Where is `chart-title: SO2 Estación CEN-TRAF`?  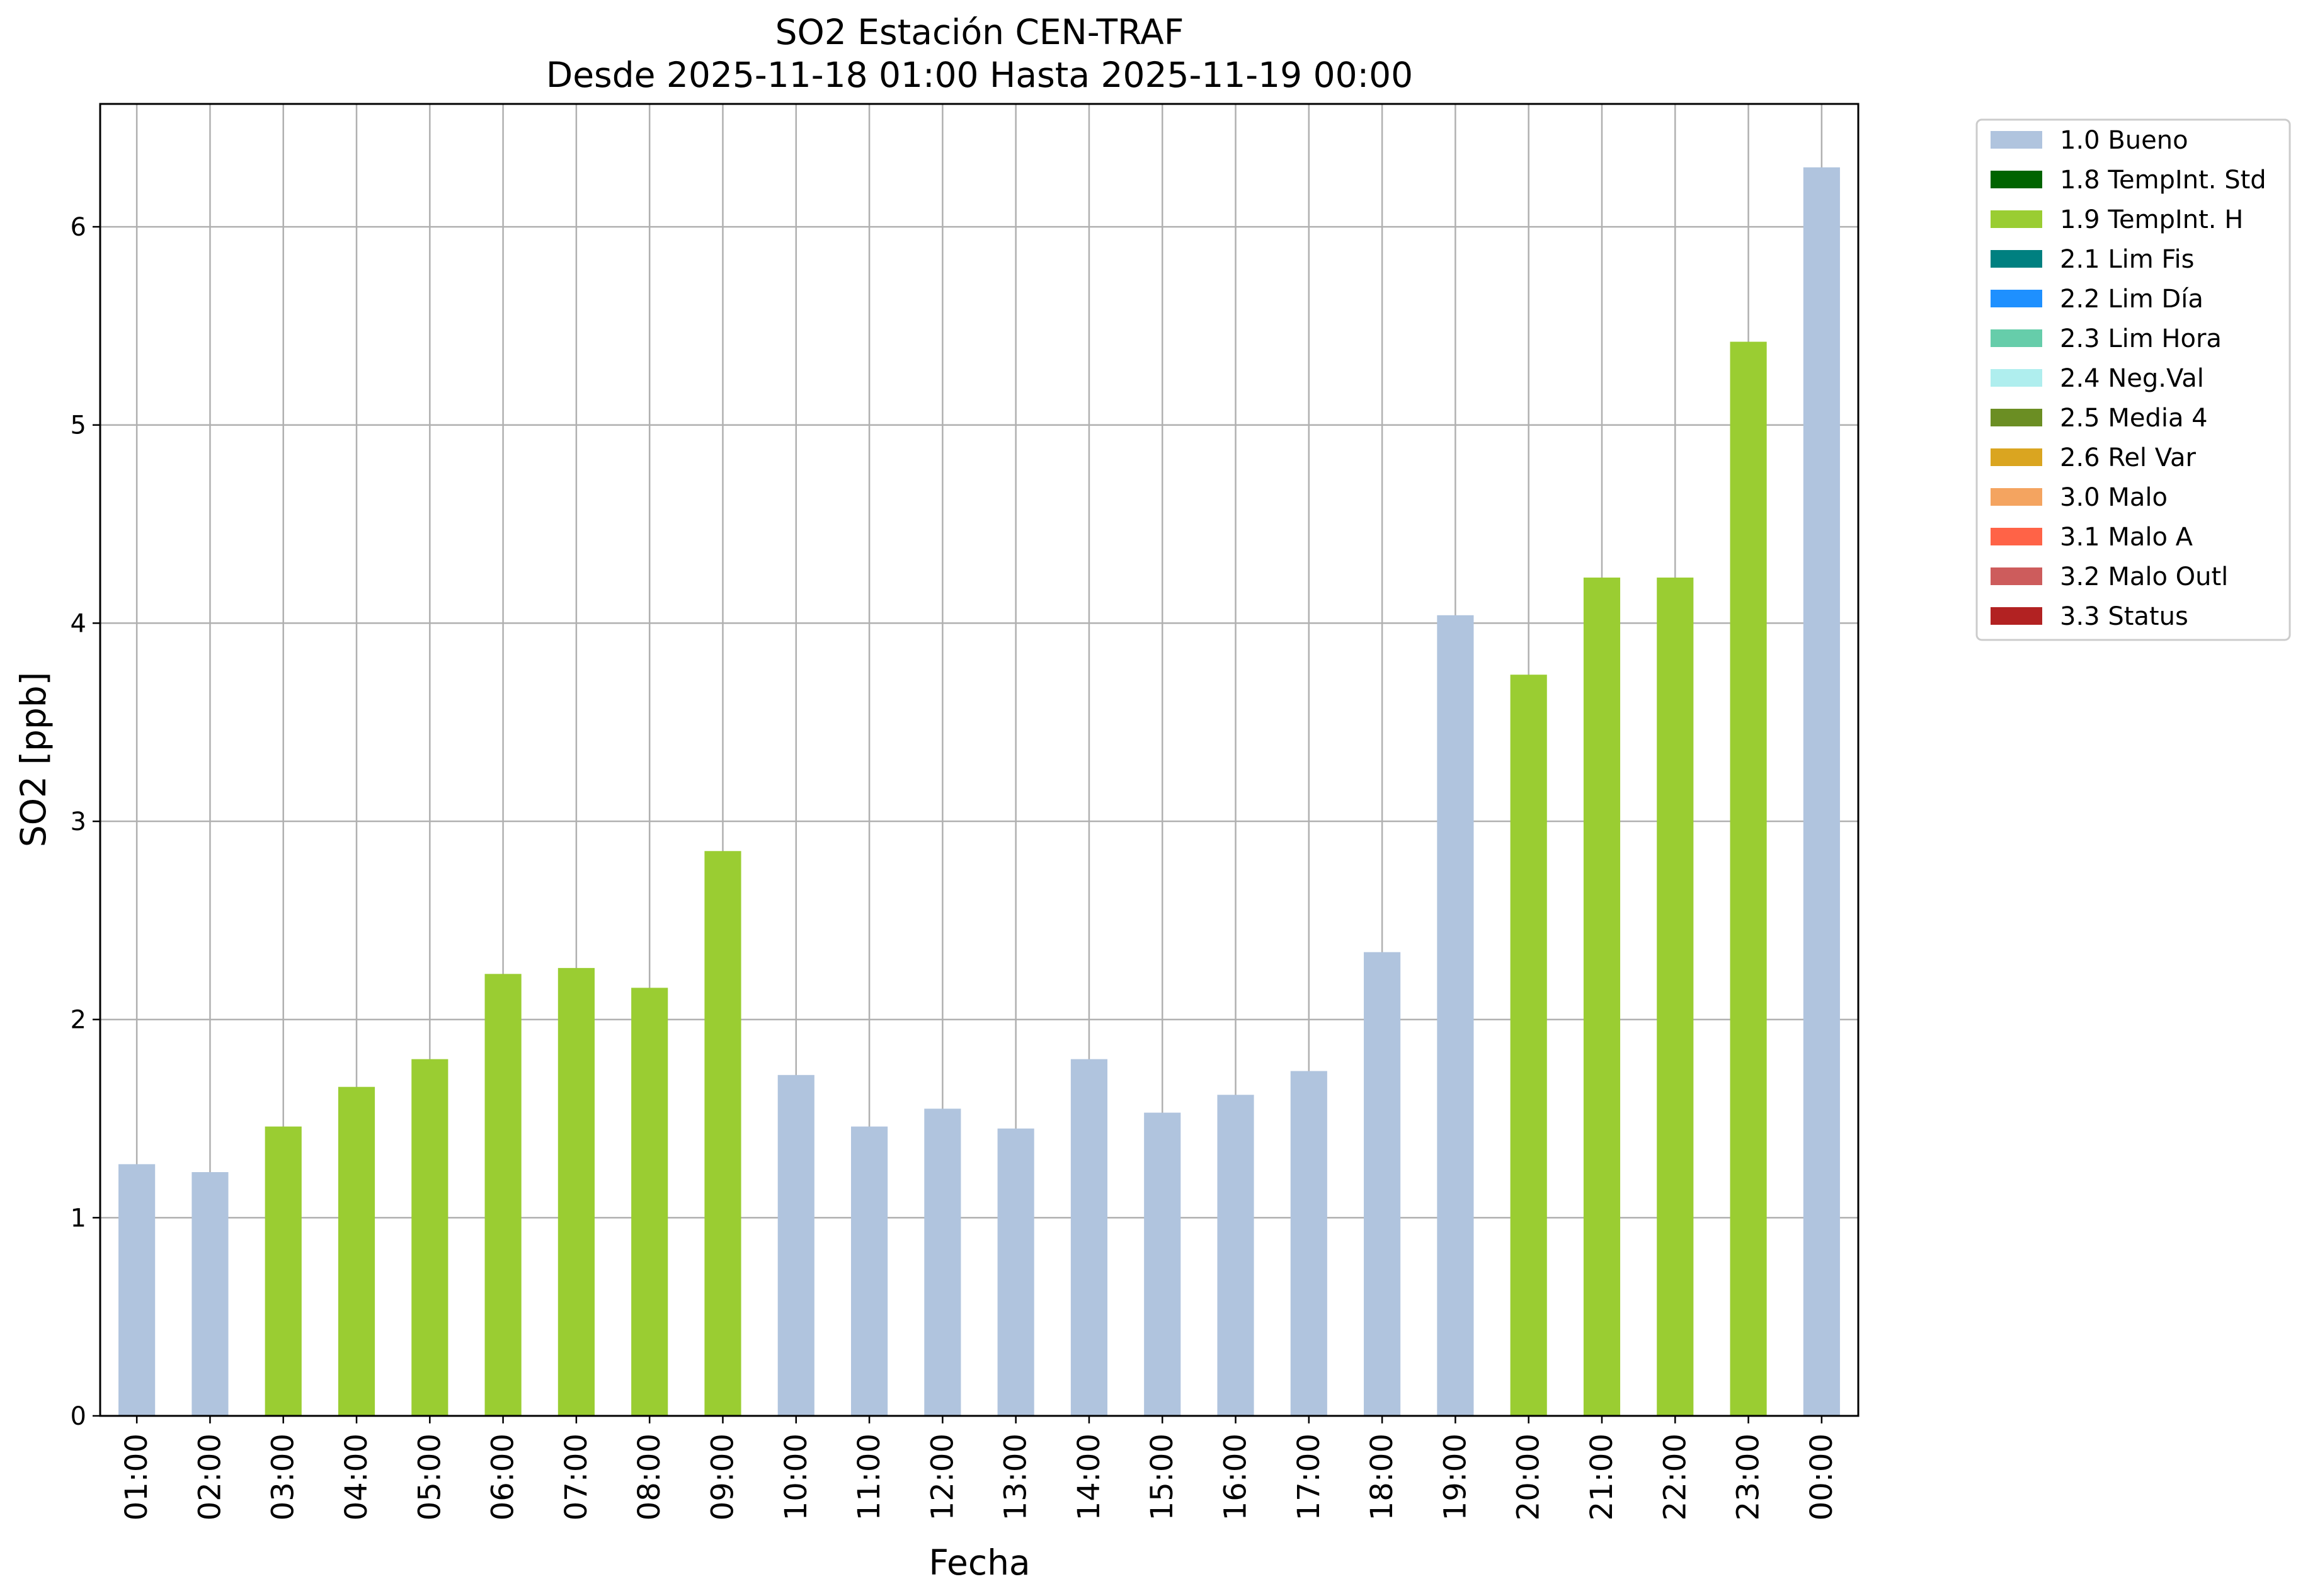
chart-title: SO2 Estación CEN-TRAF is located at coordinates (980, 32).